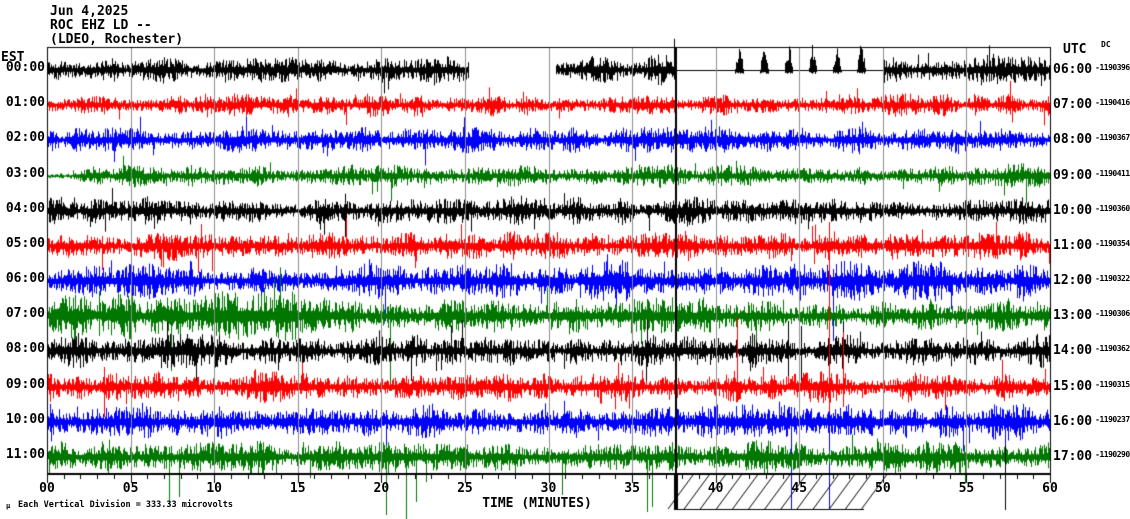  Describe the element at coordinates (1112, 314) in the screenshot. I see `dc-offset-value: -1190306` at that location.